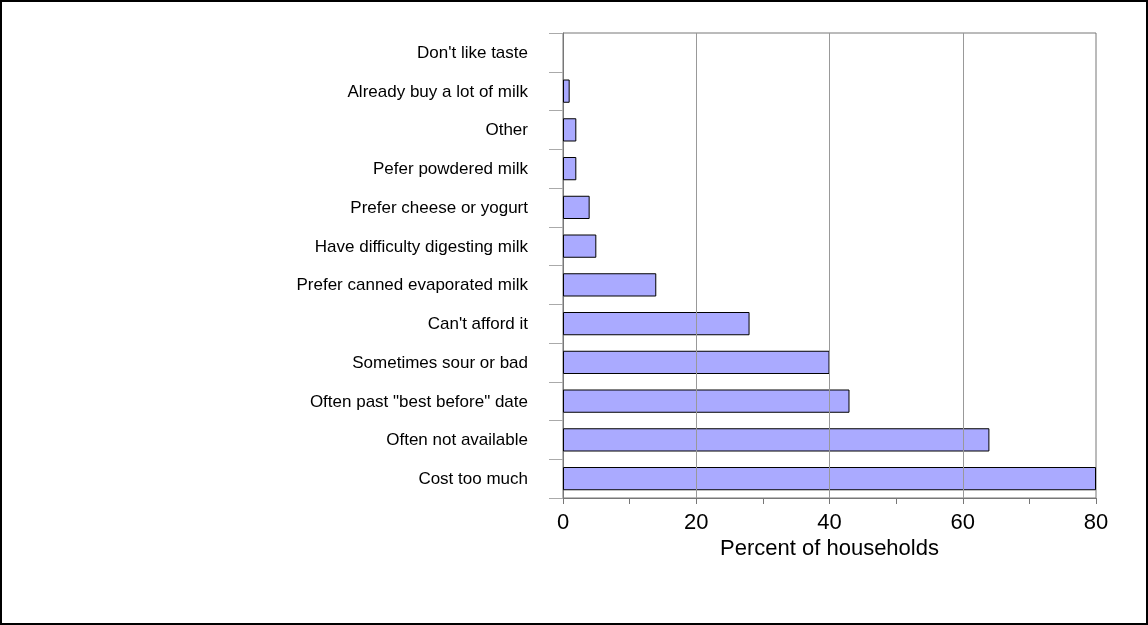  I want to click on x-tick-label: 80, so click(1096, 521).